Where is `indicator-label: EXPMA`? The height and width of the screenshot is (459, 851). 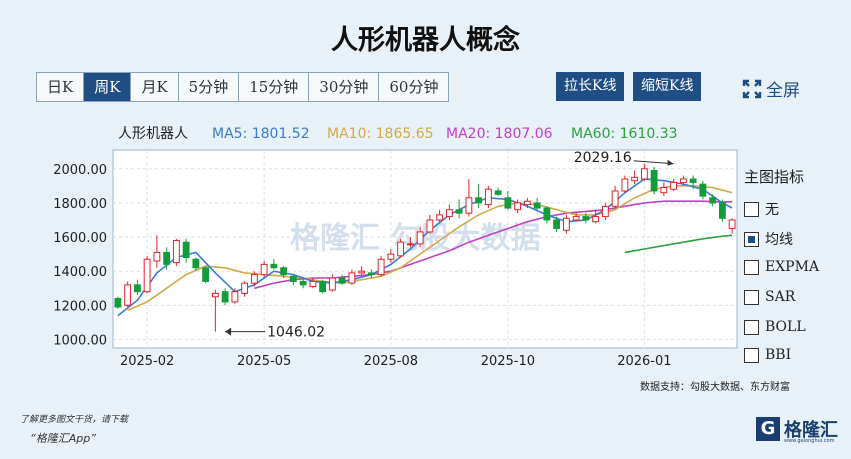
indicator-label: EXPMA is located at coordinates (792, 267).